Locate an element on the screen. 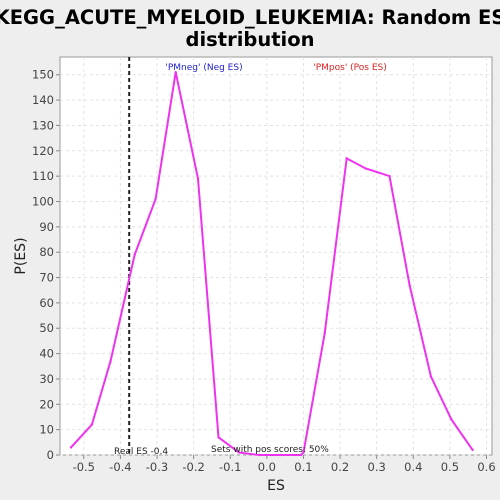 The image size is (500, 500). x-tick-label: 0.1 is located at coordinates (303, 467).